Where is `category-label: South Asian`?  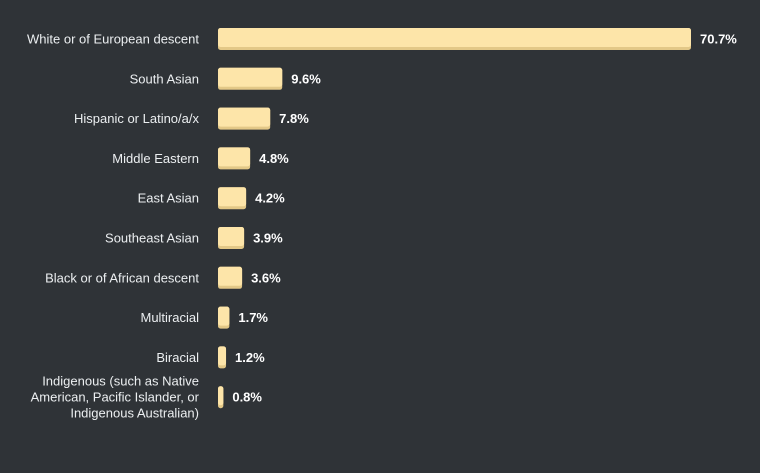
category-label: South Asian is located at coordinates (164, 78).